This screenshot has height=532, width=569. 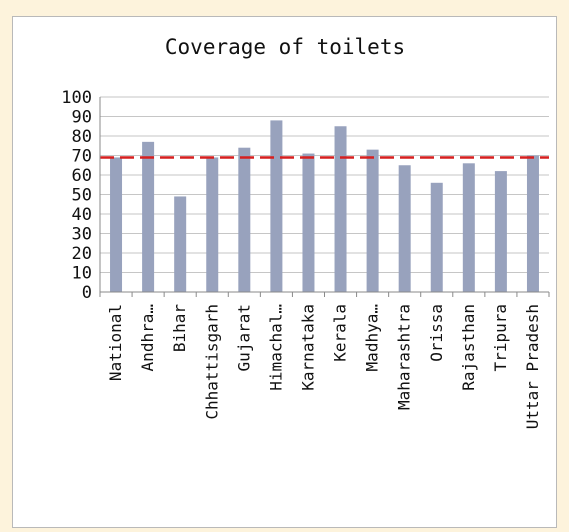 I want to click on x-tick-label: Kerala, so click(x=340, y=333).